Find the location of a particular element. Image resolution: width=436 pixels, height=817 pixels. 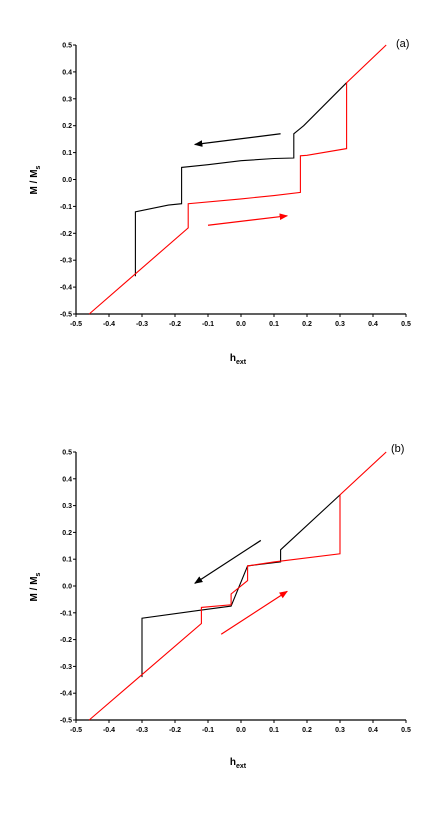

y-tick-label-b: 0.2 is located at coordinates (67, 533).